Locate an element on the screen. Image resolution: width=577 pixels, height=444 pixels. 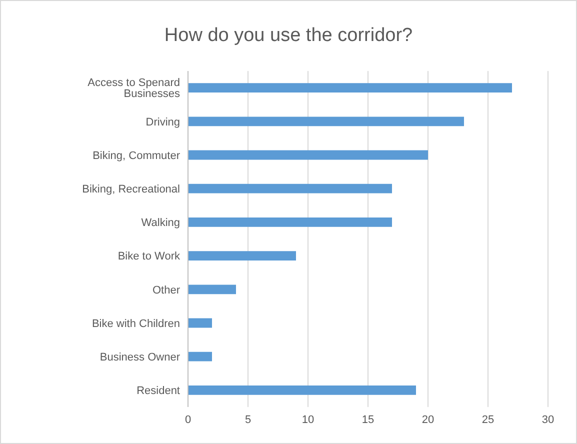
y-tick-label: Biking, Commuter is located at coordinates (136, 156).